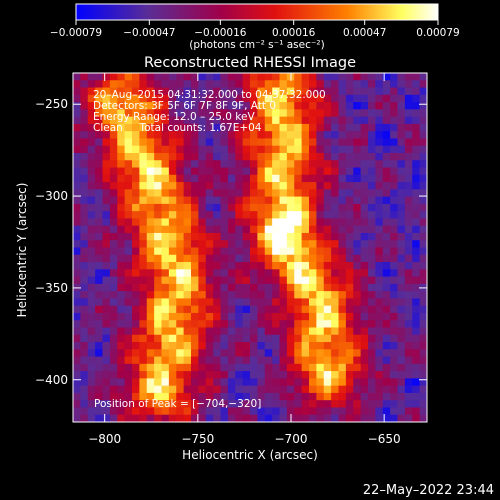  I want to click on annotation-time: 20–Aug–2015 04:31:32.000 to 04:37:32.000, so click(209, 95).